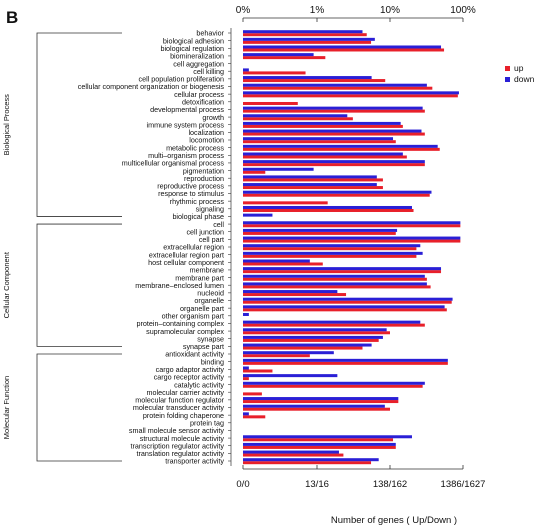  What do you see at coordinates (211, 239) in the screenshot?
I see `category-label: cell part` at bounding box center [211, 239].